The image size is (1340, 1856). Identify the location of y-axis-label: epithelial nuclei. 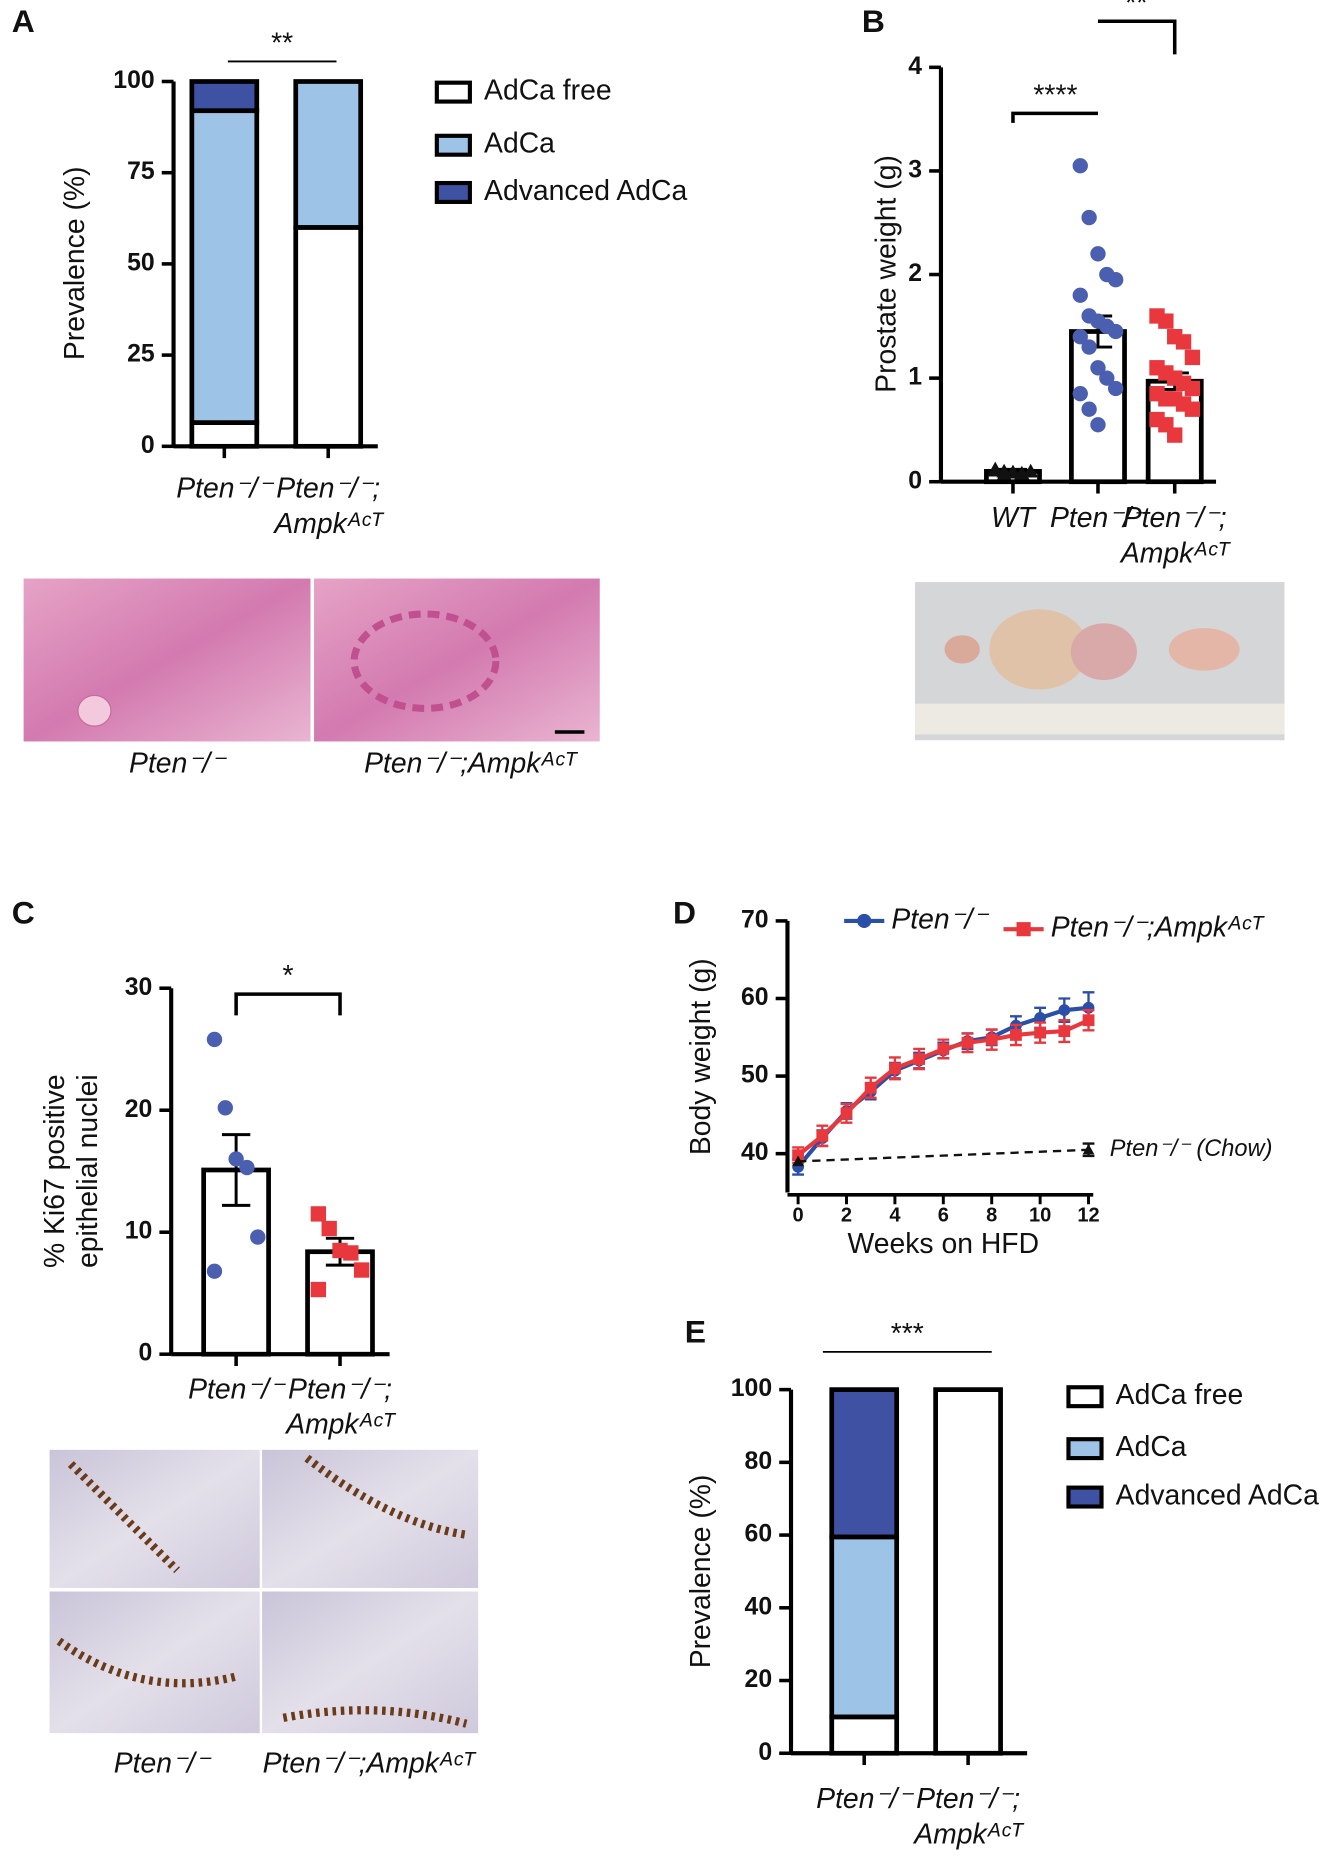
(88, 1171).